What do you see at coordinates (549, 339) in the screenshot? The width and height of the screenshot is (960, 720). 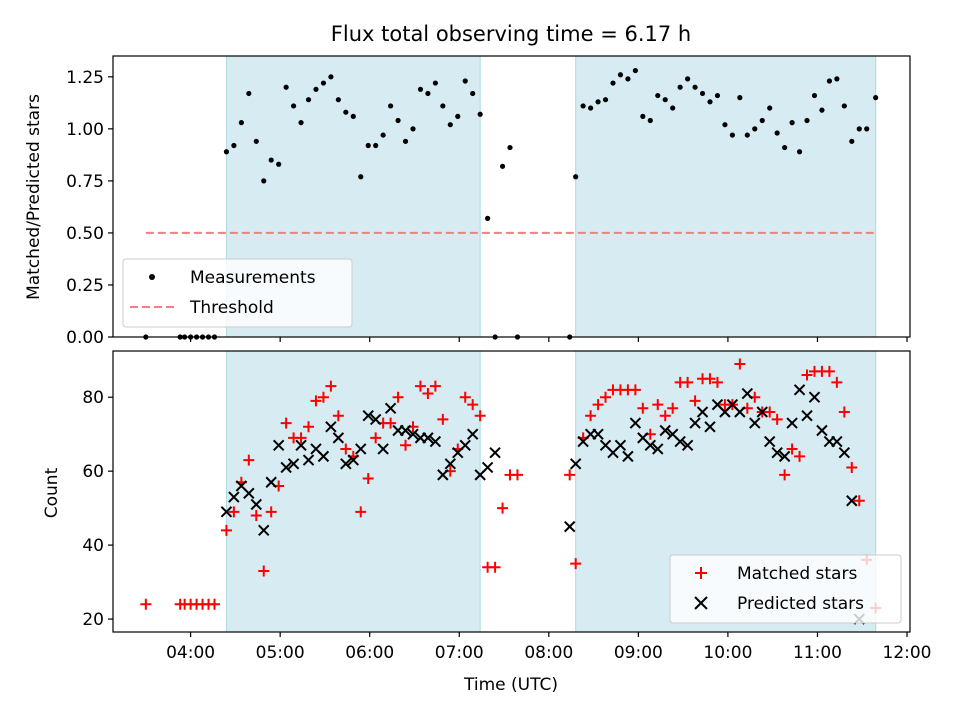 I see `top-x-ticks` at bounding box center [549, 339].